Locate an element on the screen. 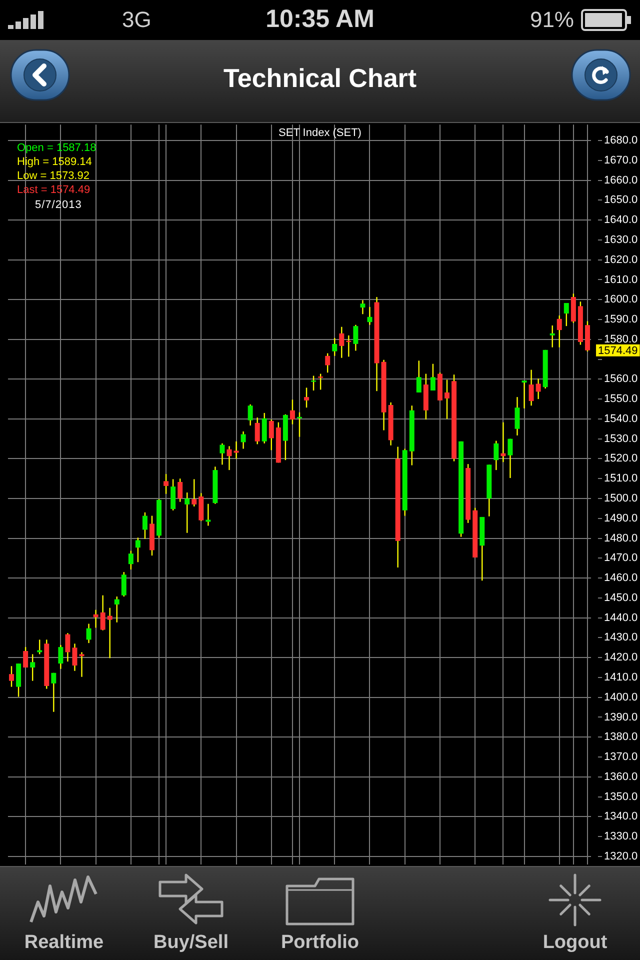  chart-title: Technical Chart is located at coordinates (320, 78).